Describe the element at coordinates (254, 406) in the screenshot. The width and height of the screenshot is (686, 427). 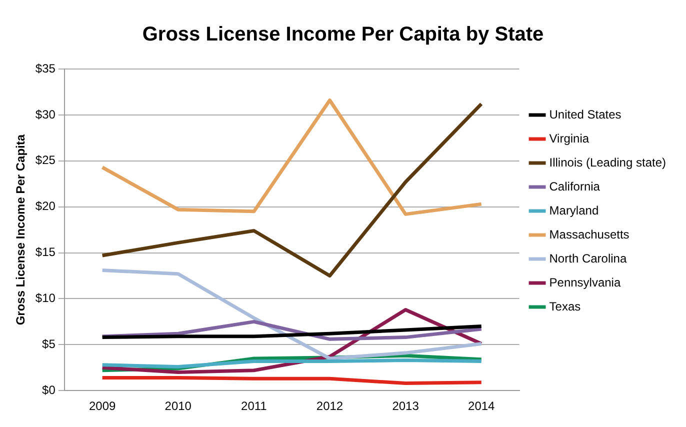
I see `x-tick-label: 2011` at that location.